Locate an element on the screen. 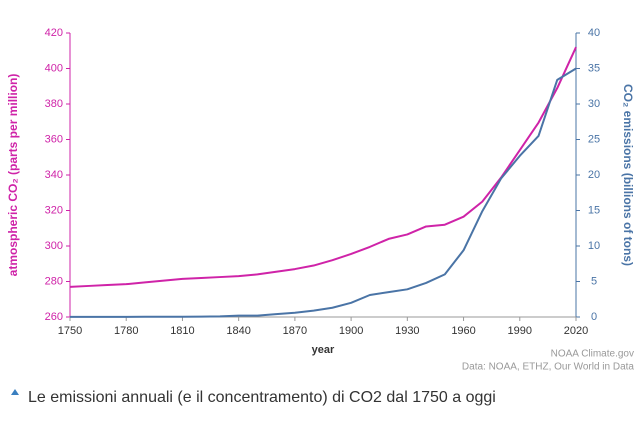 The height and width of the screenshot is (421, 640). y-tick-label: 420 is located at coordinates (54, 33).